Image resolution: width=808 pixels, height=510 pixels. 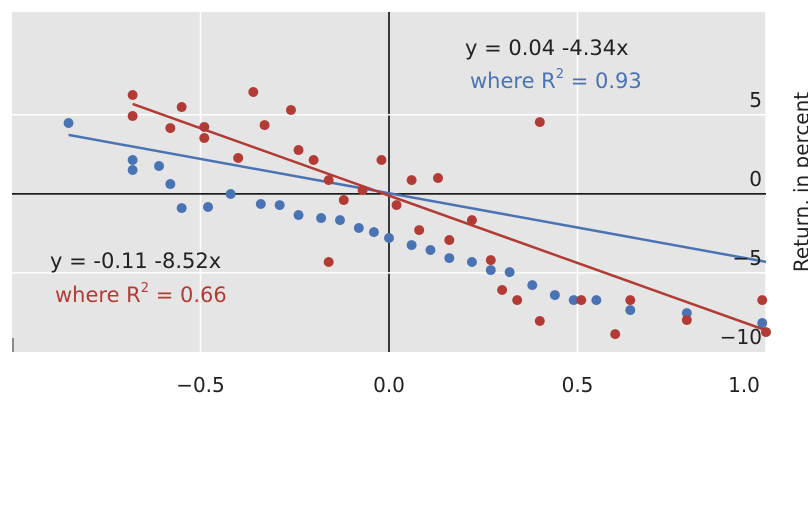 I want to click on y-tick-label: −10, so click(x=741, y=337).